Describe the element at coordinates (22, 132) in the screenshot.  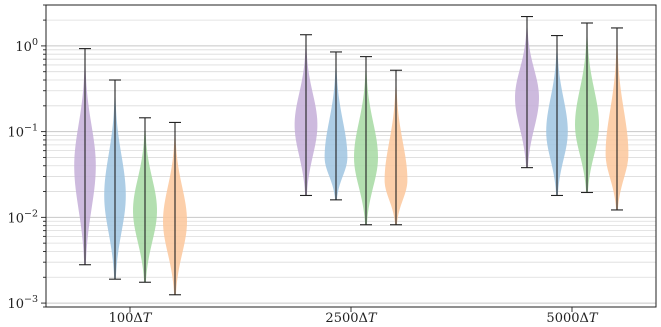
I see `y-tick-label: 10⁻¹` at that location.